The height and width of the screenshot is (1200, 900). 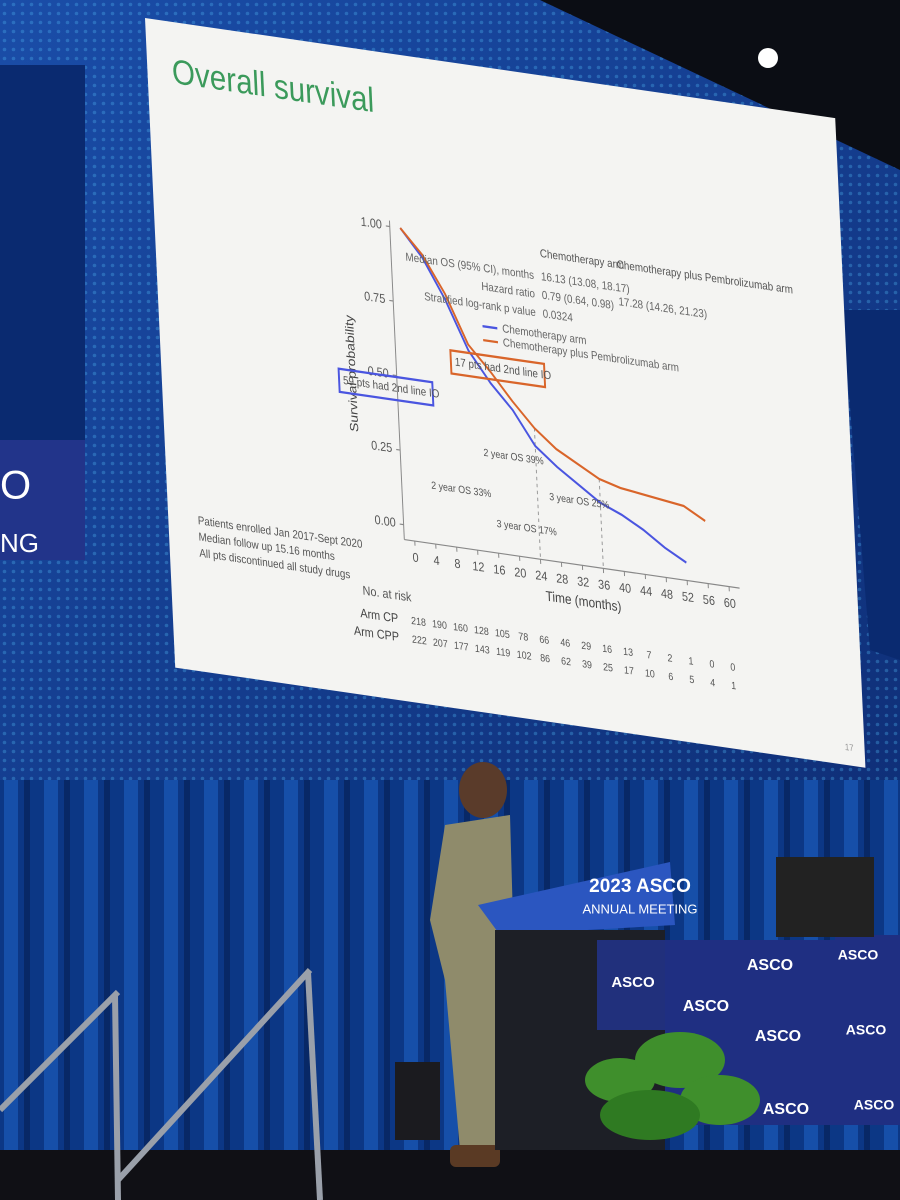 I want to click on stats-cell: 0.0324, so click(x=557, y=316).